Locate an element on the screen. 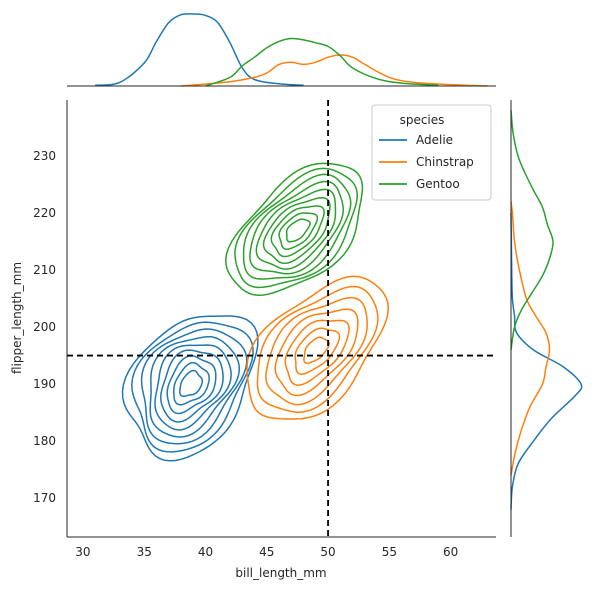  x-tick-label: 40 is located at coordinates (205, 552).